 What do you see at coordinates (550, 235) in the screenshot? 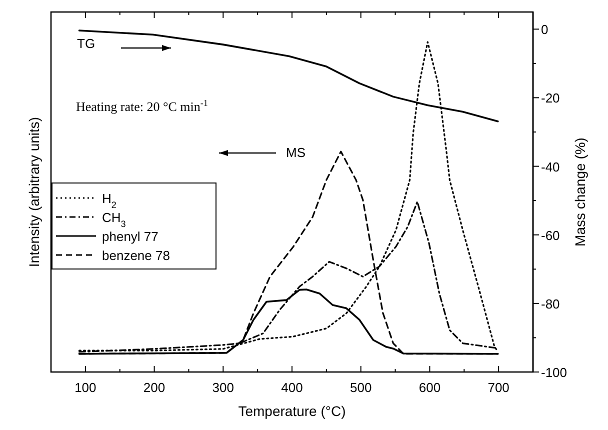
I see `y-tick-label: -60` at bounding box center [550, 235].